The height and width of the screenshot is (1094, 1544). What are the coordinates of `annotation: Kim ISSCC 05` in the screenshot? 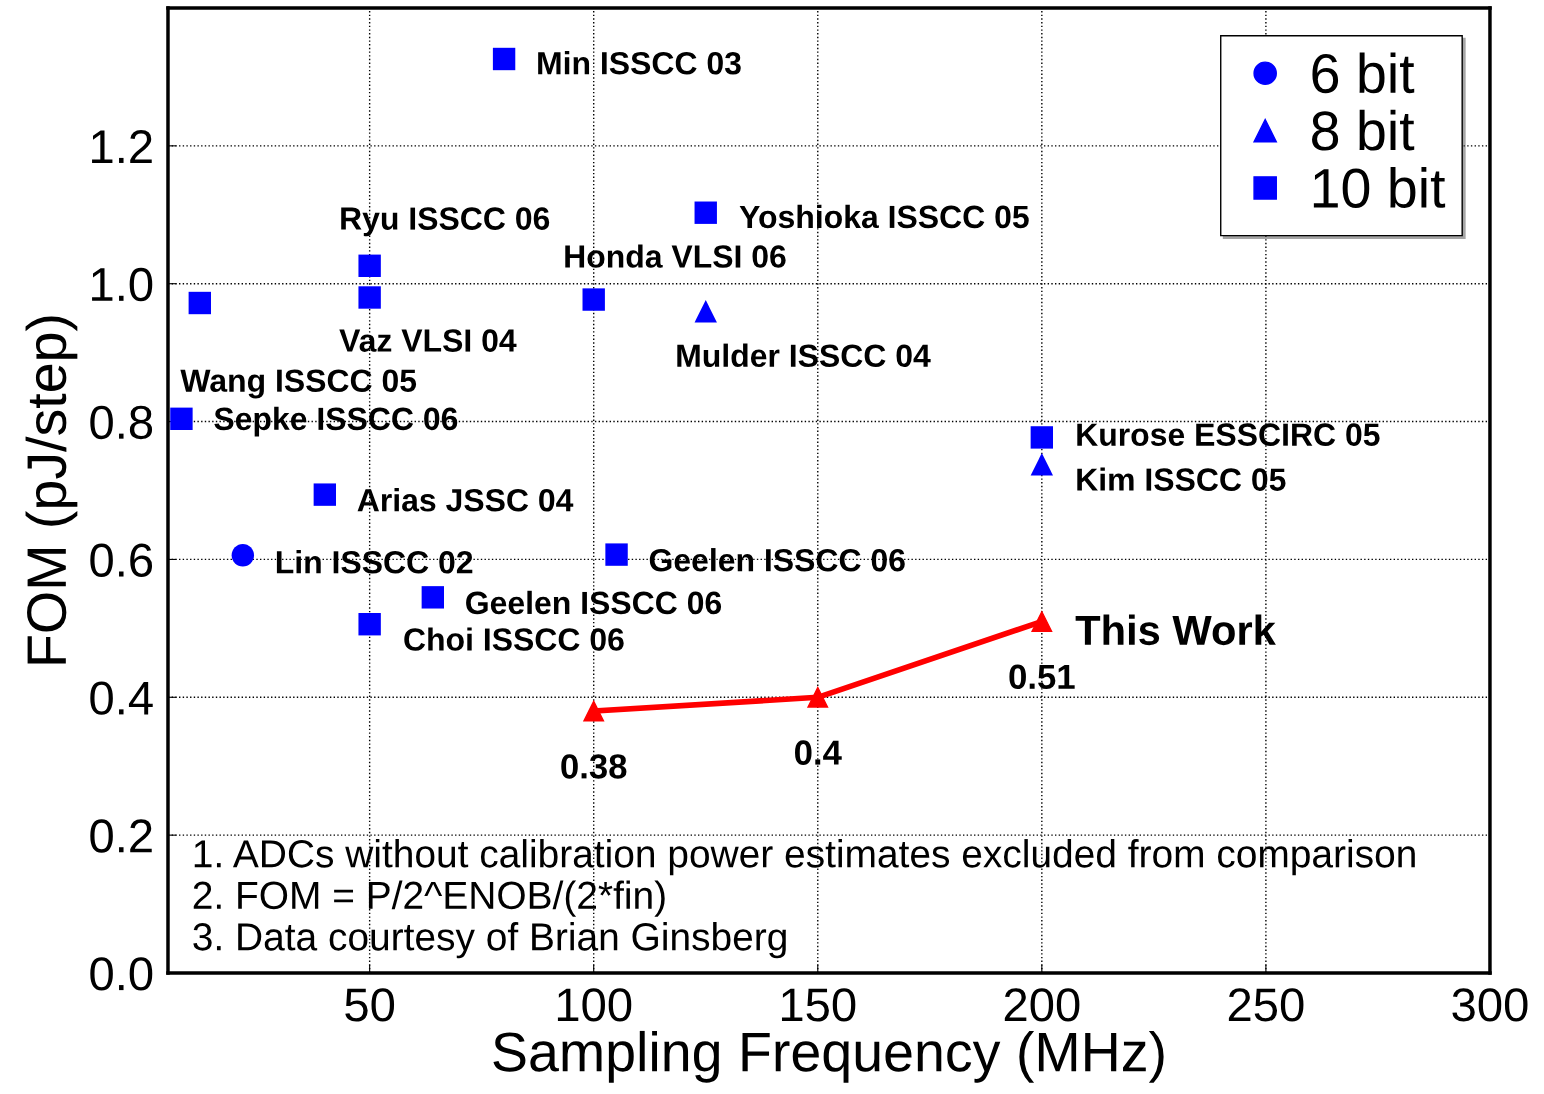 It's located at (1181, 479).